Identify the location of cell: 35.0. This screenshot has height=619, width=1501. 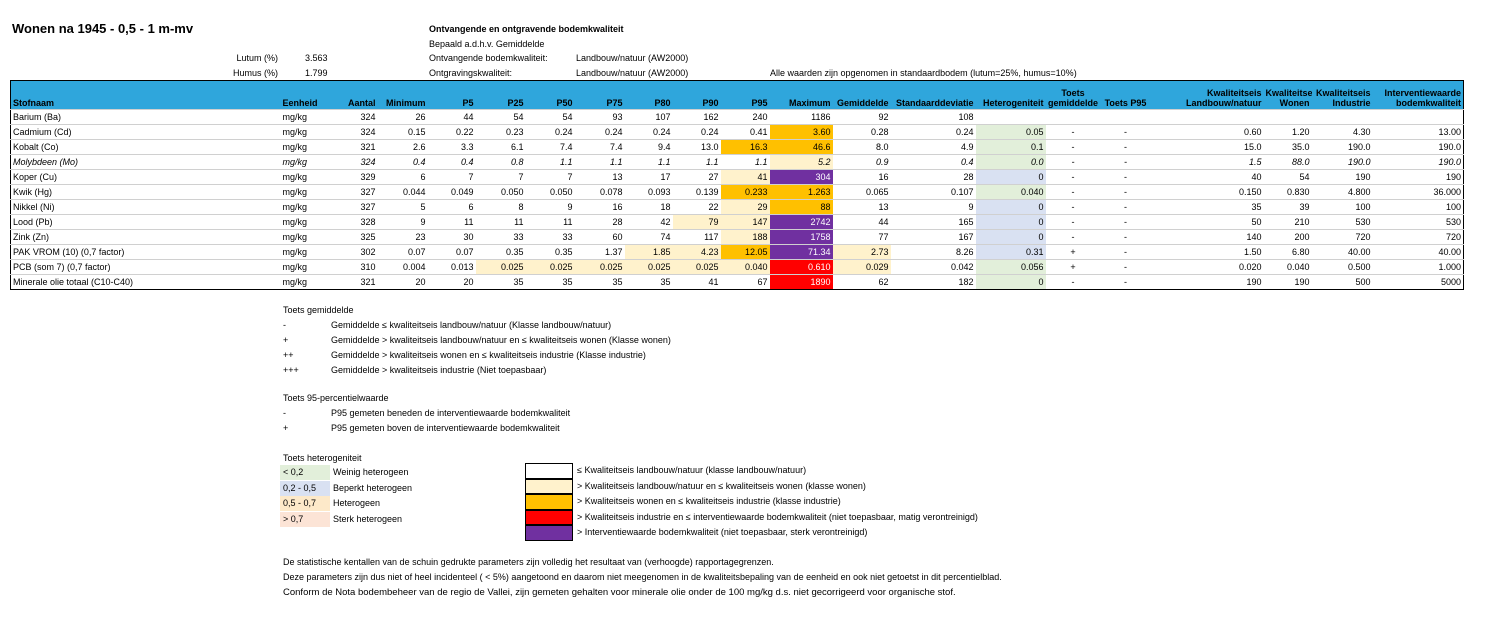
(1287, 147).